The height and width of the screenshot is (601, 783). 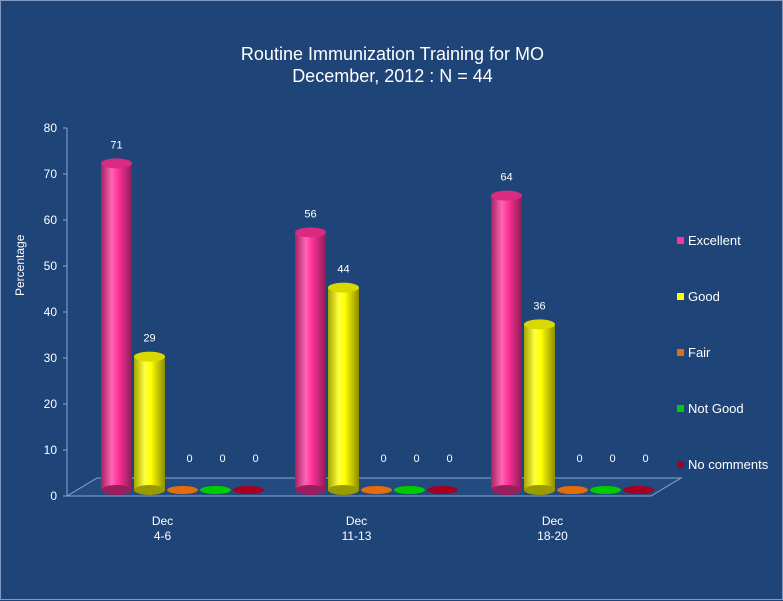 What do you see at coordinates (539, 306) in the screenshot?
I see `data-label: 36` at bounding box center [539, 306].